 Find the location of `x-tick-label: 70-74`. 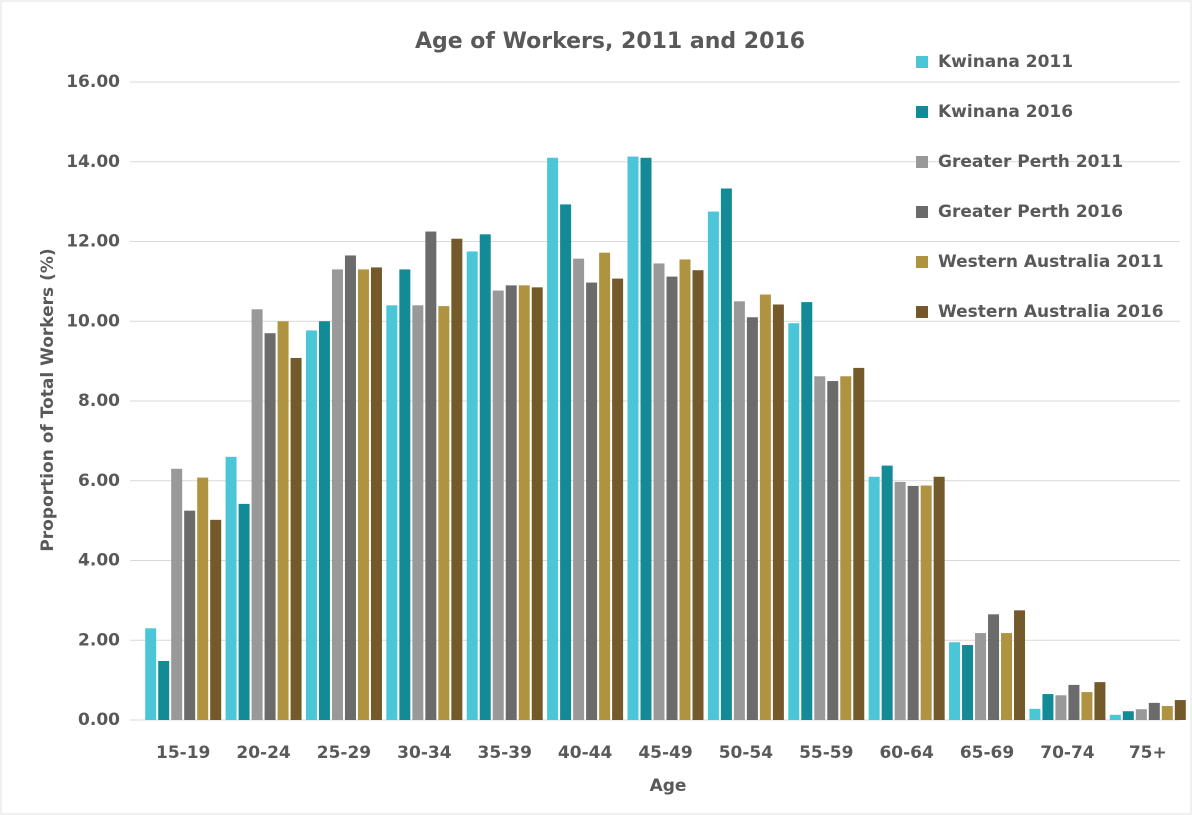

x-tick-label: 70-74 is located at coordinates (1067, 753).